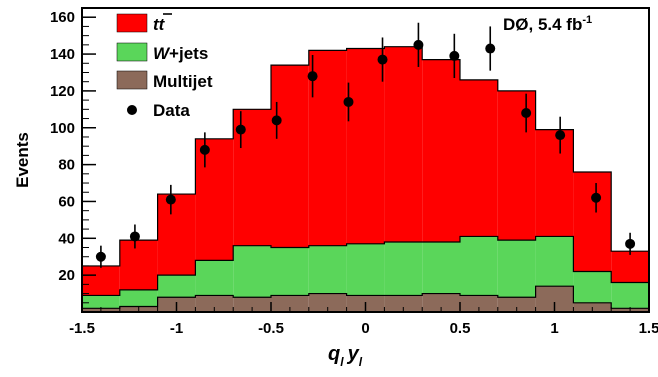 Image resolution: width=658 pixels, height=377 pixels. What do you see at coordinates (82, 328) in the screenshot?
I see `x-tick-label-0: -1.5` at bounding box center [82, 328].